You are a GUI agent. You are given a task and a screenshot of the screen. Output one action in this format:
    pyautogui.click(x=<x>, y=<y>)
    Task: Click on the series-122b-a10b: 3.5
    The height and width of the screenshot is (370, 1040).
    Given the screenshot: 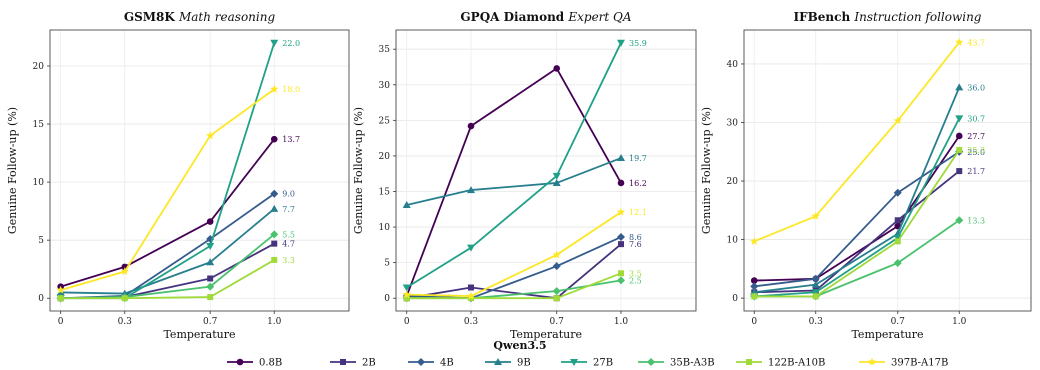 What is the action you would take?
    pyautogui.click(x=522, y=285)
    